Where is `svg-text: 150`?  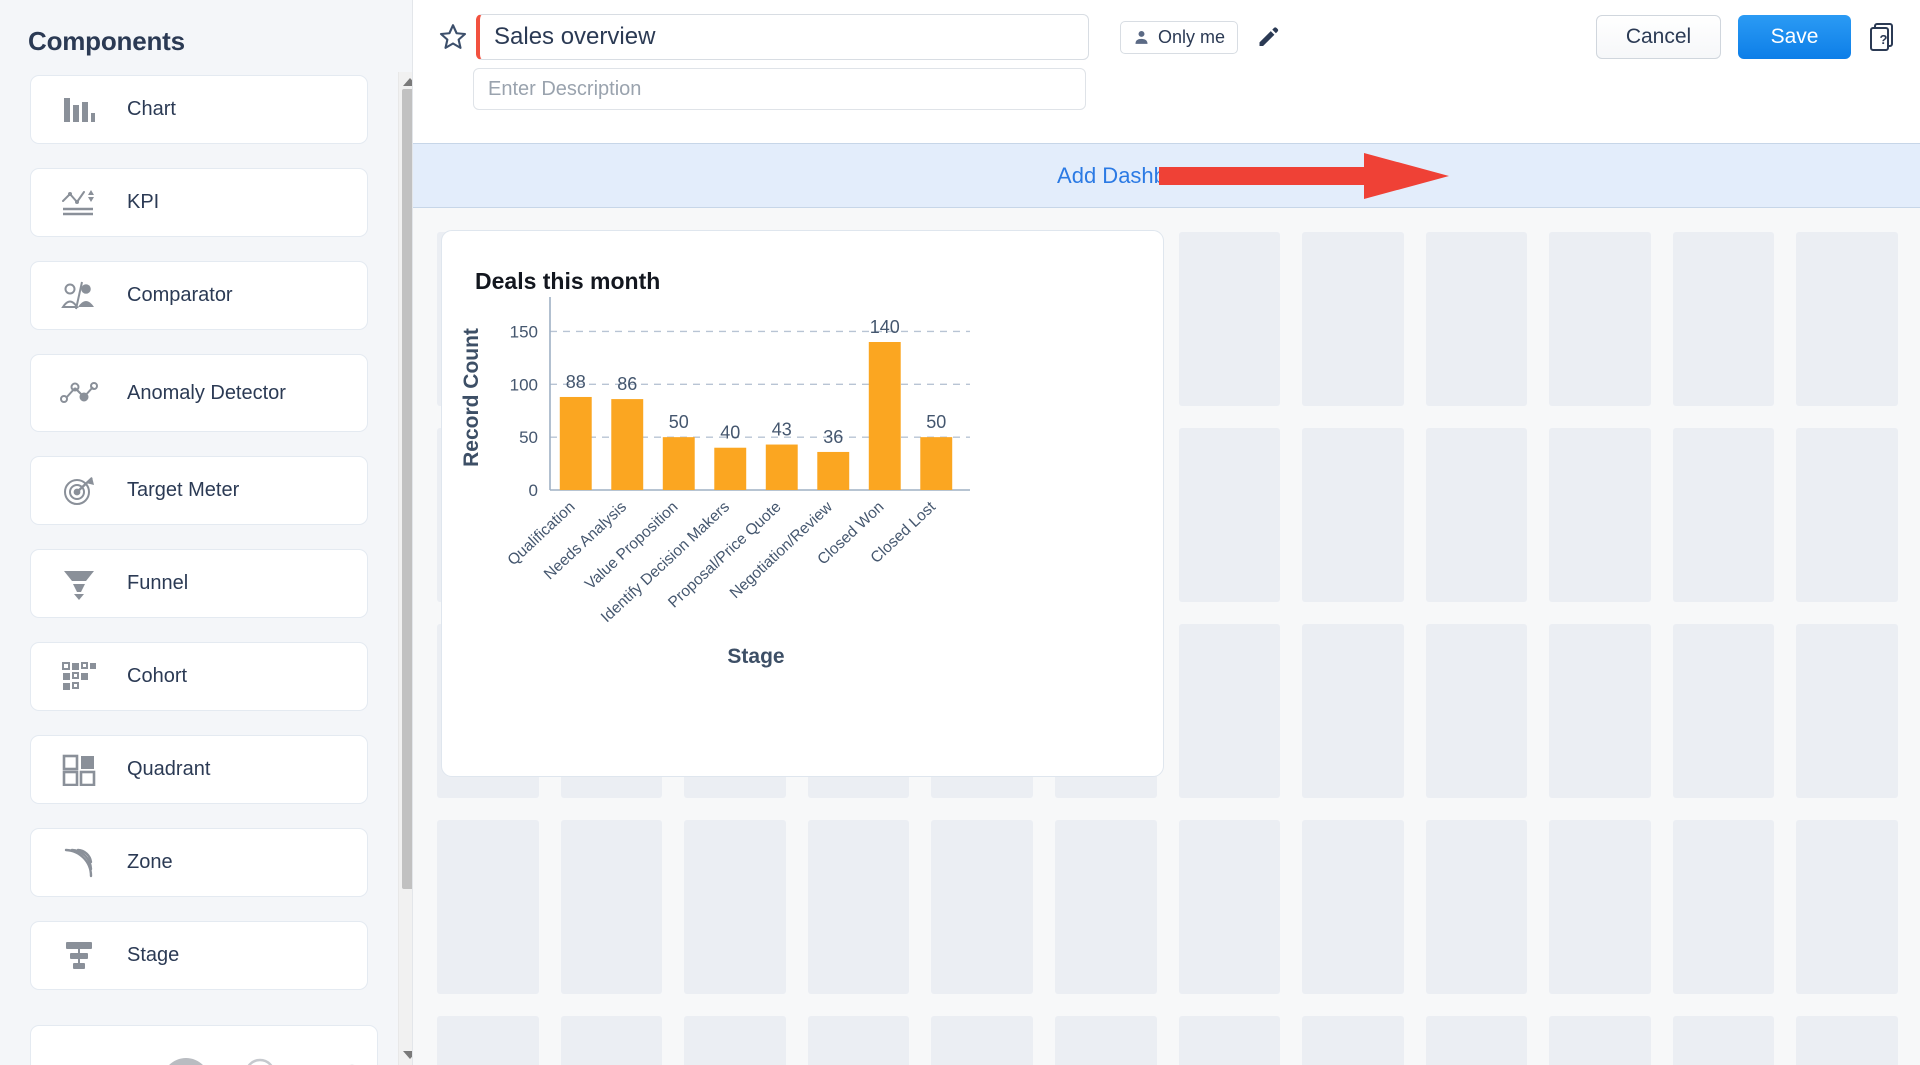
svg-text: 150 is located at coordinates (524, 331).